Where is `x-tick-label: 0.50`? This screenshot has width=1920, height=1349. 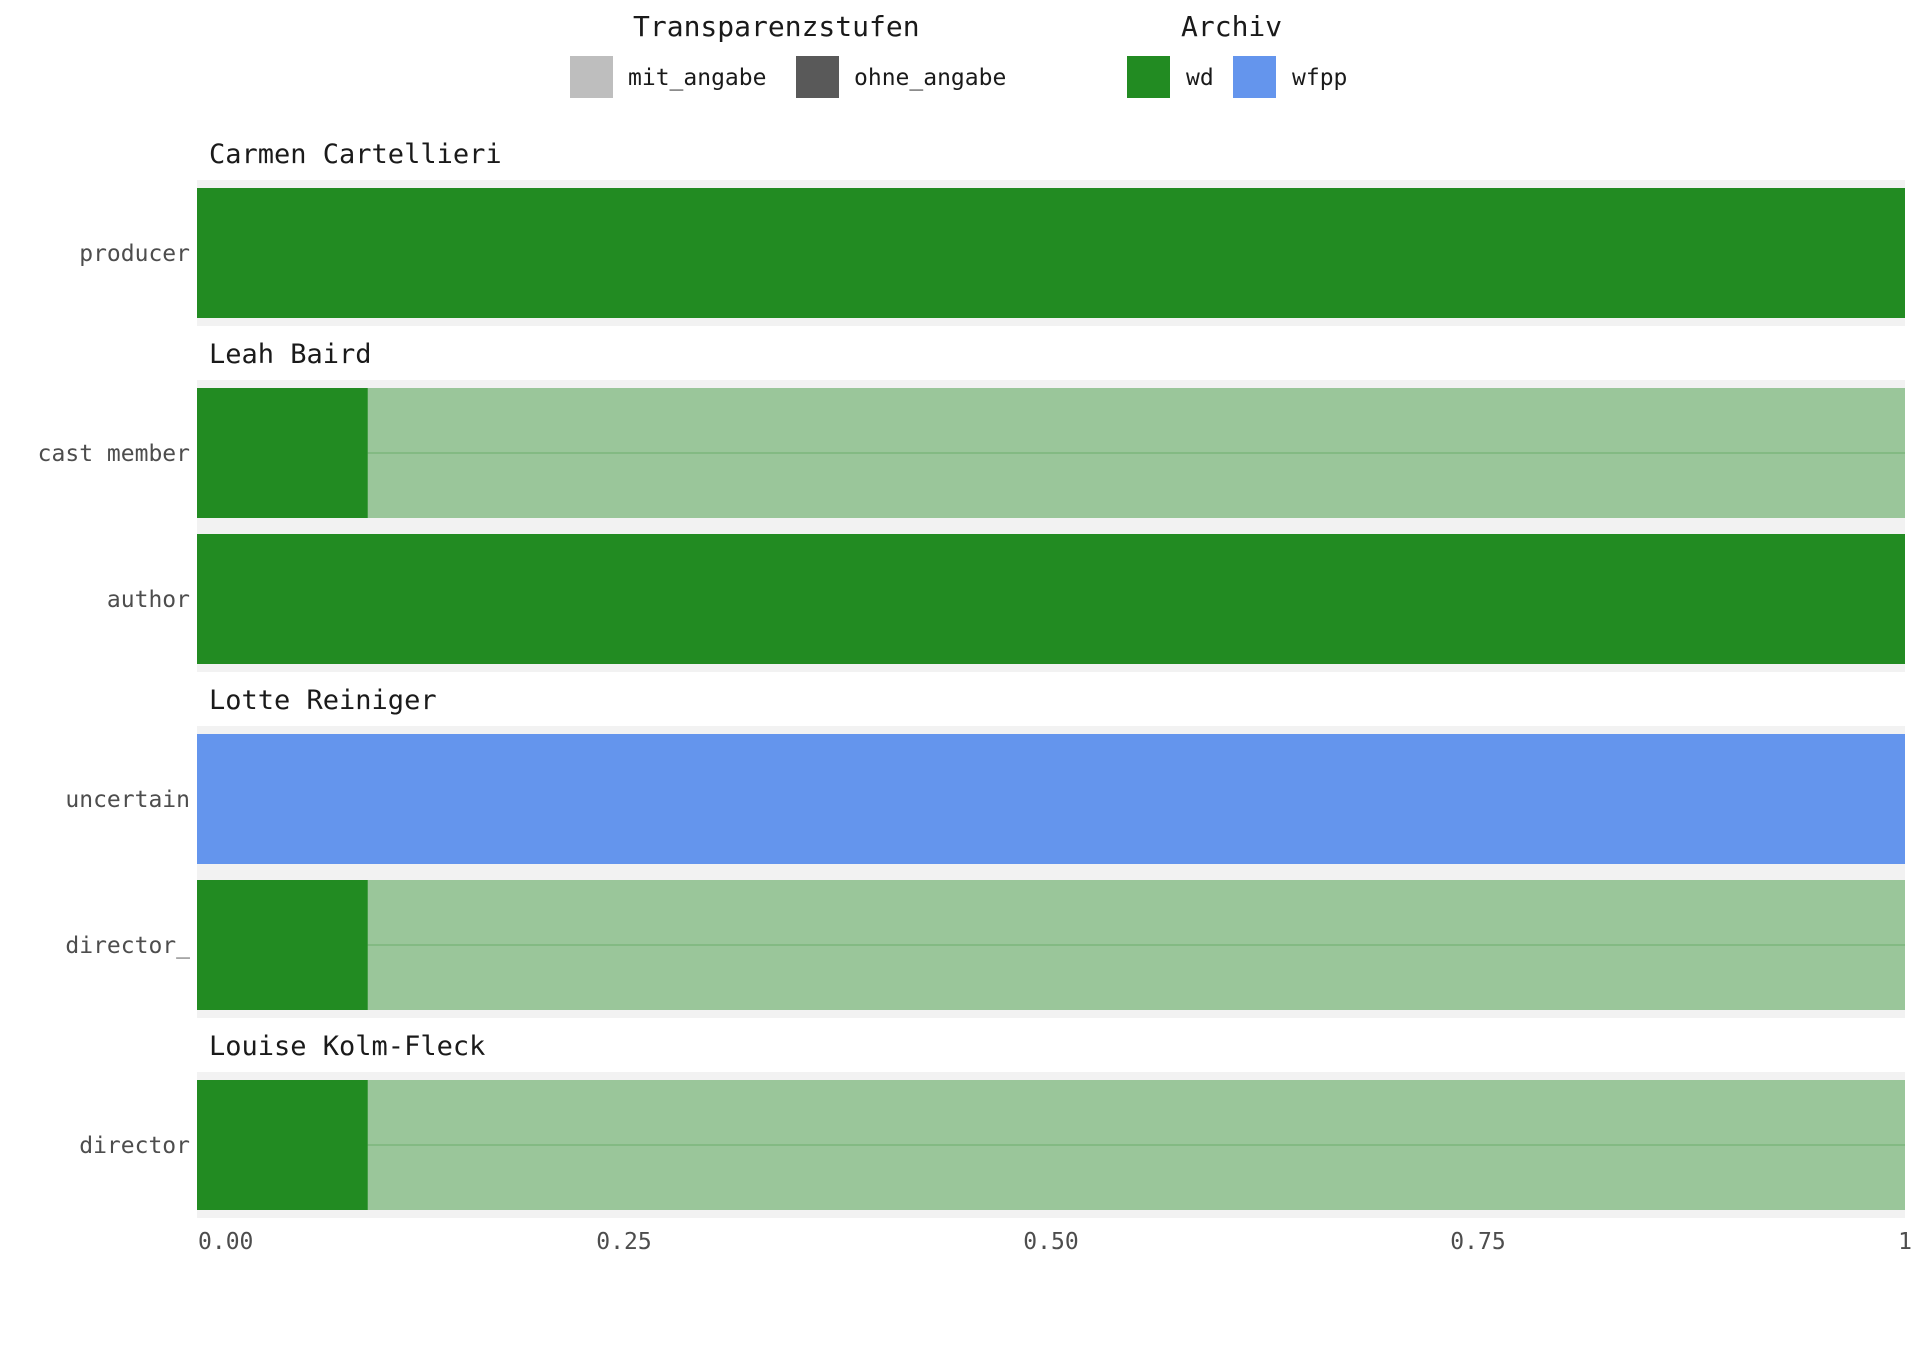
x-tick-label: 0.50 is located at coordinates (1050, 1242).